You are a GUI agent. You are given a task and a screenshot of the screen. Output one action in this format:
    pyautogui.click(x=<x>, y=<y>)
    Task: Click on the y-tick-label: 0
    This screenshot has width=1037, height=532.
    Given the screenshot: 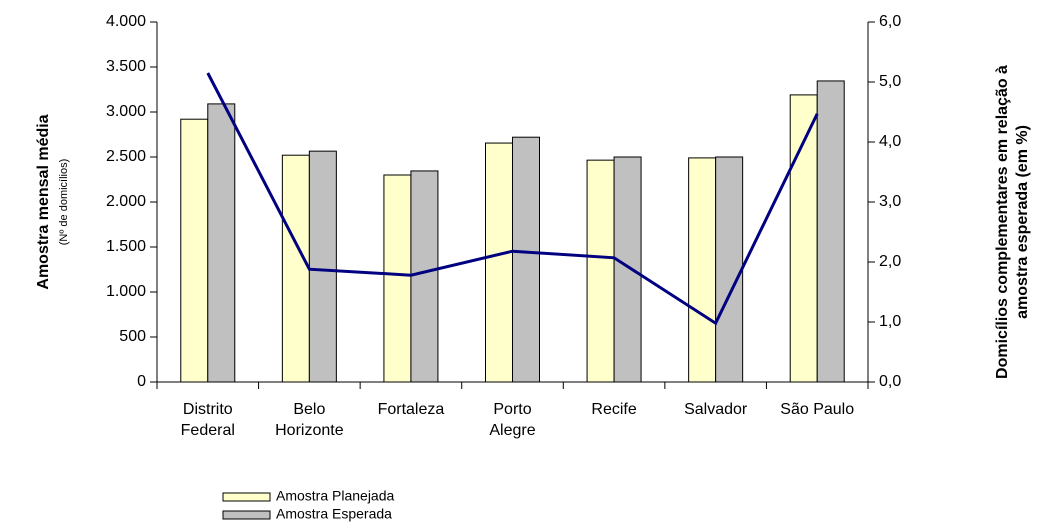 What is the action you would take?
    pyautogui.click(x=141, y=381)
    